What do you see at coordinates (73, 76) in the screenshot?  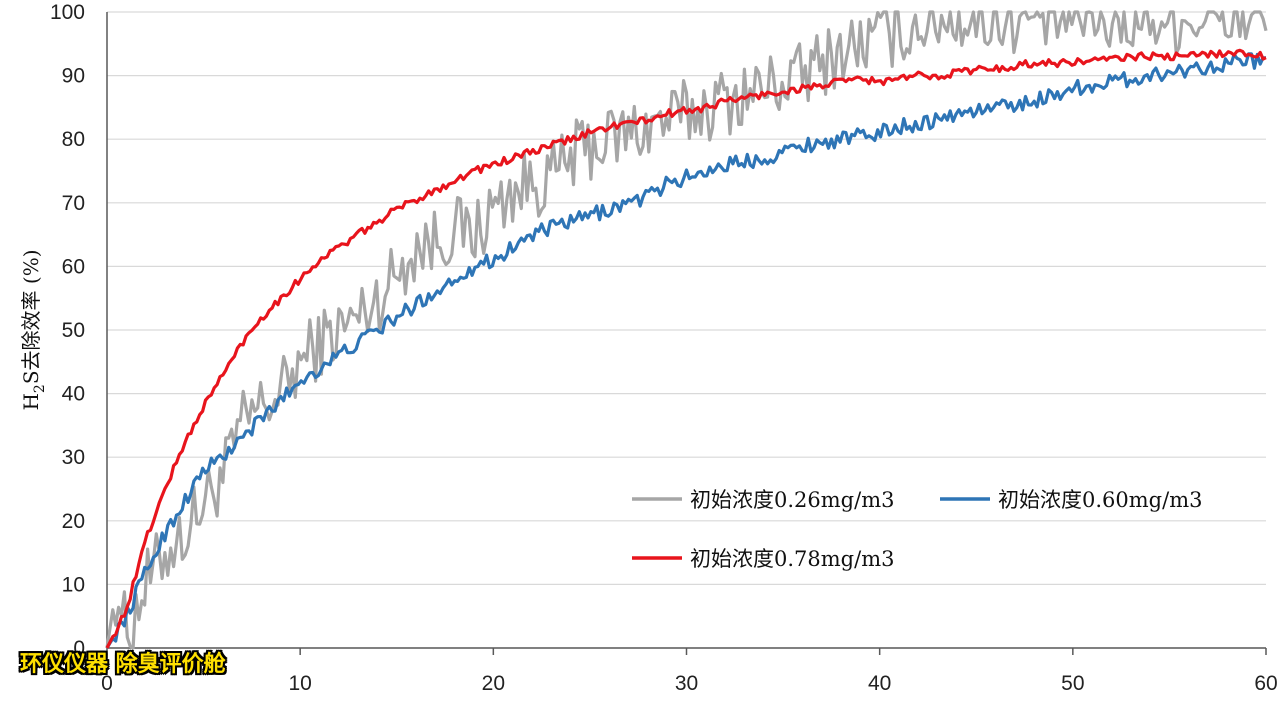 I see `y-tick-label-90: 90` at bounding box center [73, 76].